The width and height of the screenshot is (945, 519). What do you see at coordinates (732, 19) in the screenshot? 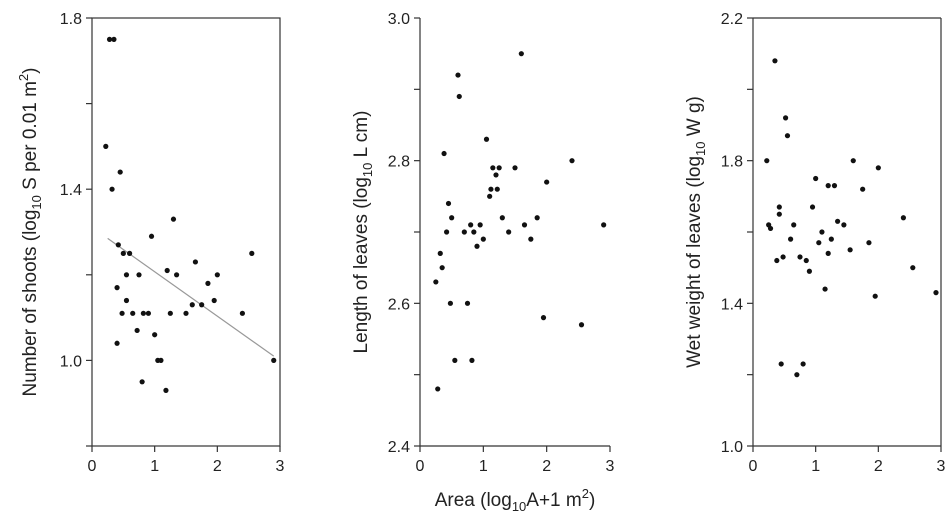
I see `y-tick-label: 2.2` at bounding box center [732, 19].